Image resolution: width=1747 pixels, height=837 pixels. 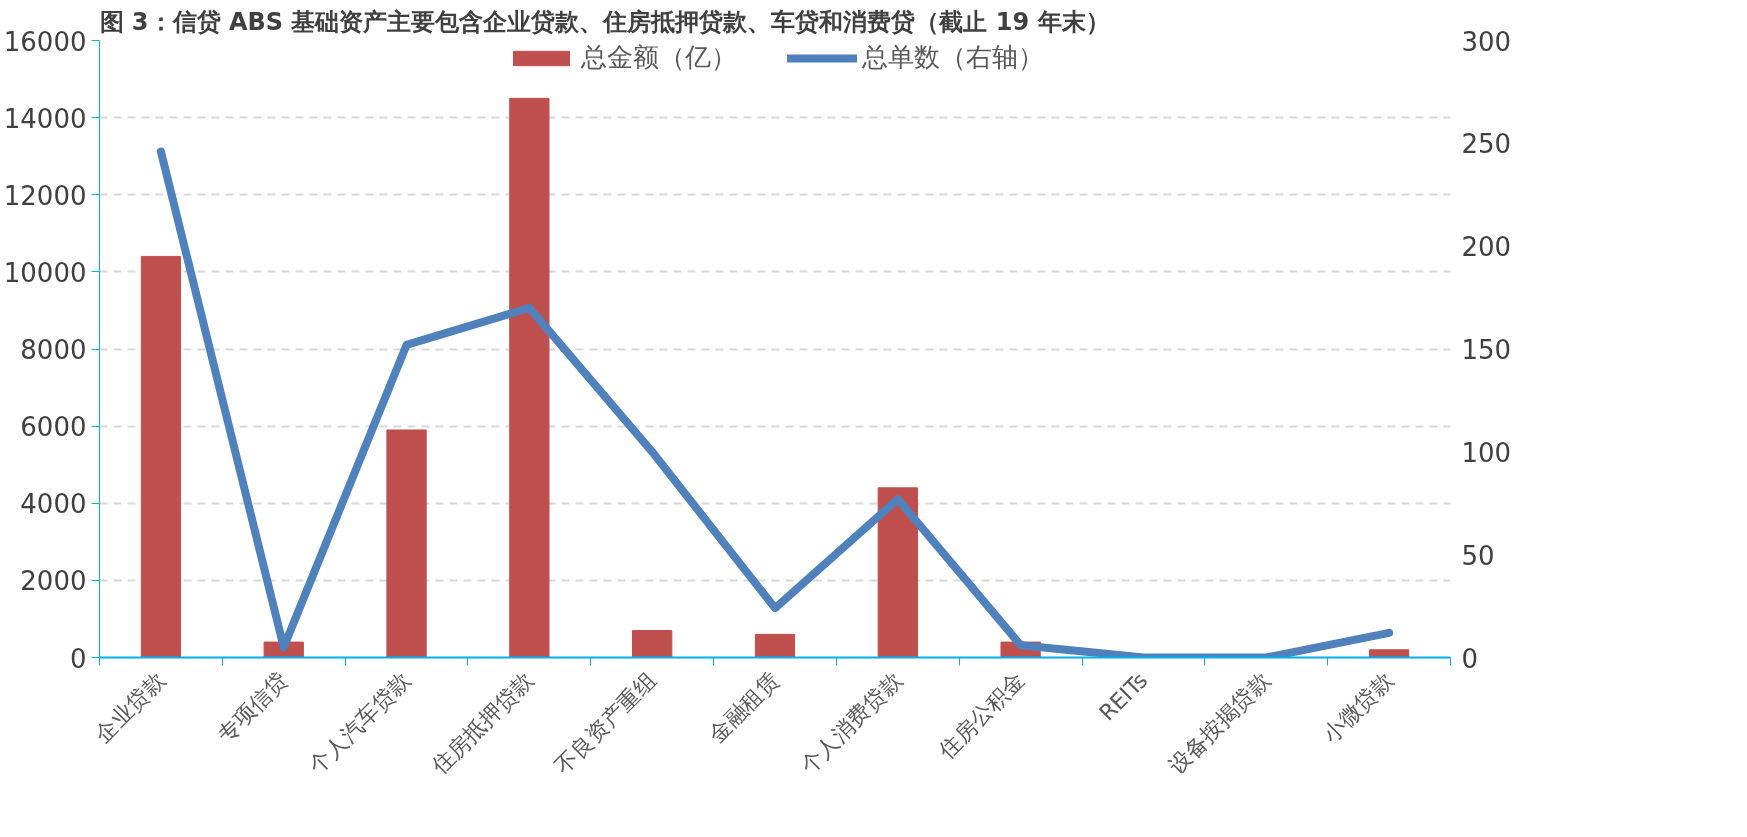 I want to click on x-tick-label: 金融租赁, so click(x=743, y=707).